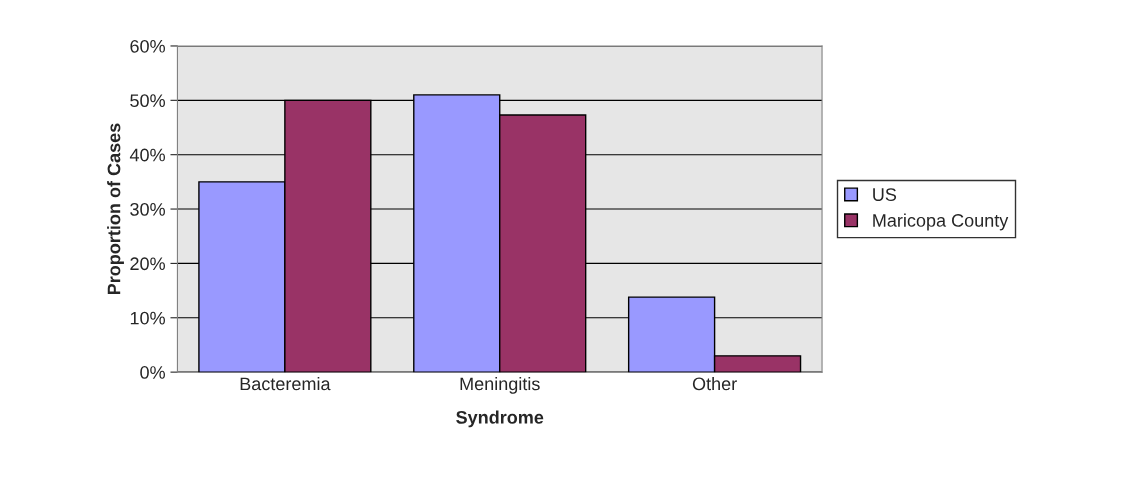 This screenshot has width=1123, height=489. Describe the element at coordinates (147, 209) in the screenshot. I see `y-tick-label: 30%` at that location.